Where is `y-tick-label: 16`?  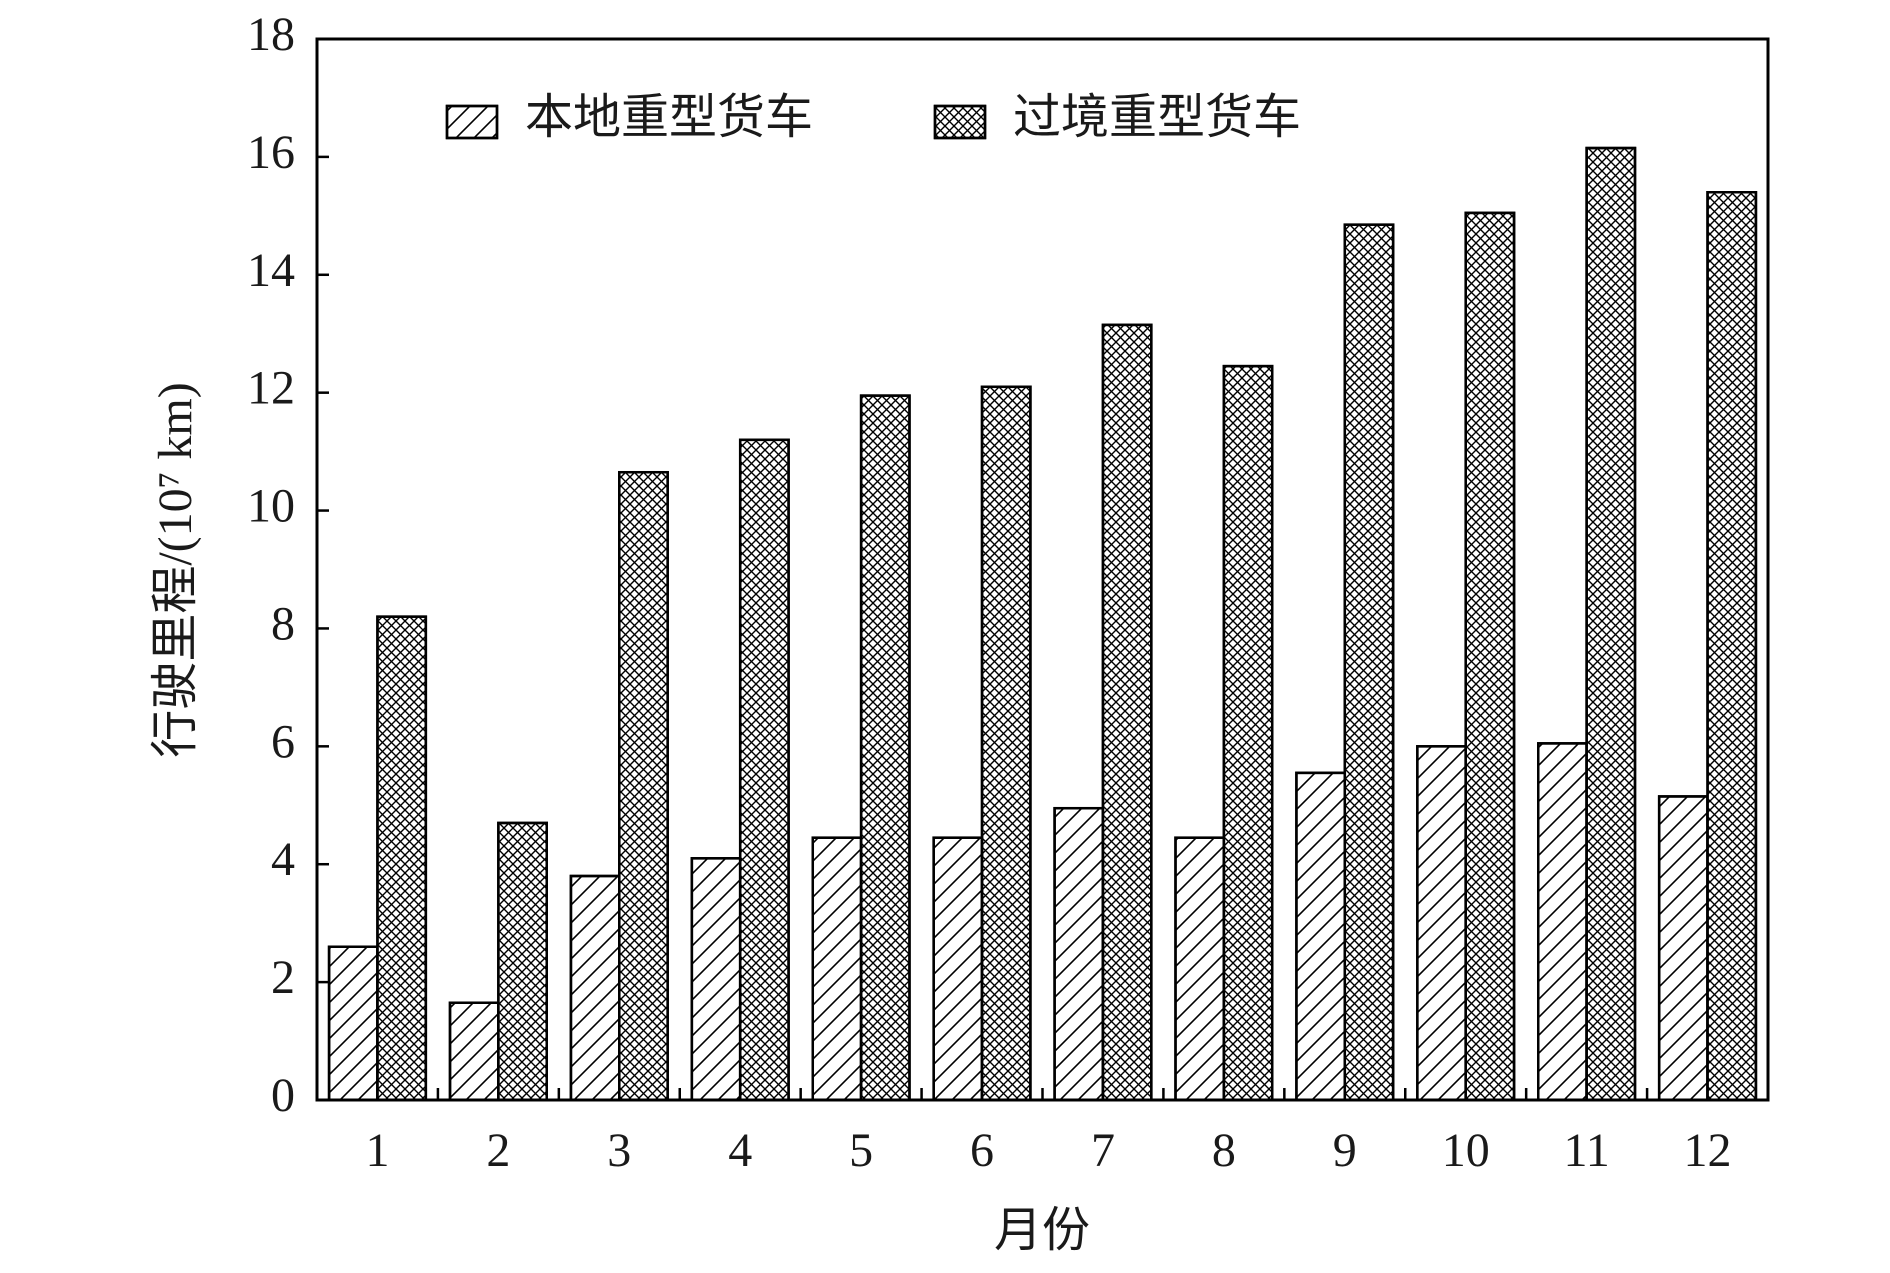 y-tick-label: 16 is located at coordinates (271, 152).